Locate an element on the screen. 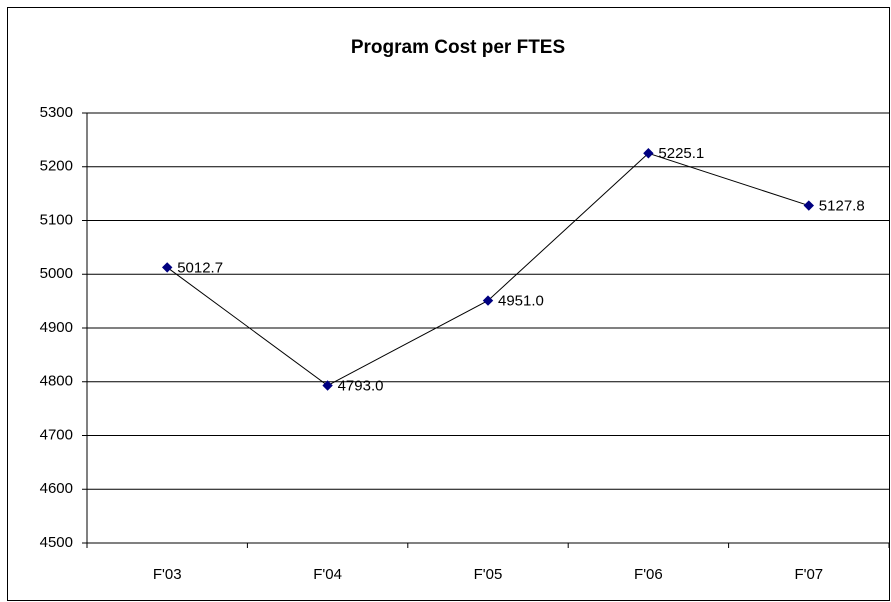 The width and height of the screenshot is (891, 602). chart-title: Program Cost per FTES is located at coordinates (458, 47).